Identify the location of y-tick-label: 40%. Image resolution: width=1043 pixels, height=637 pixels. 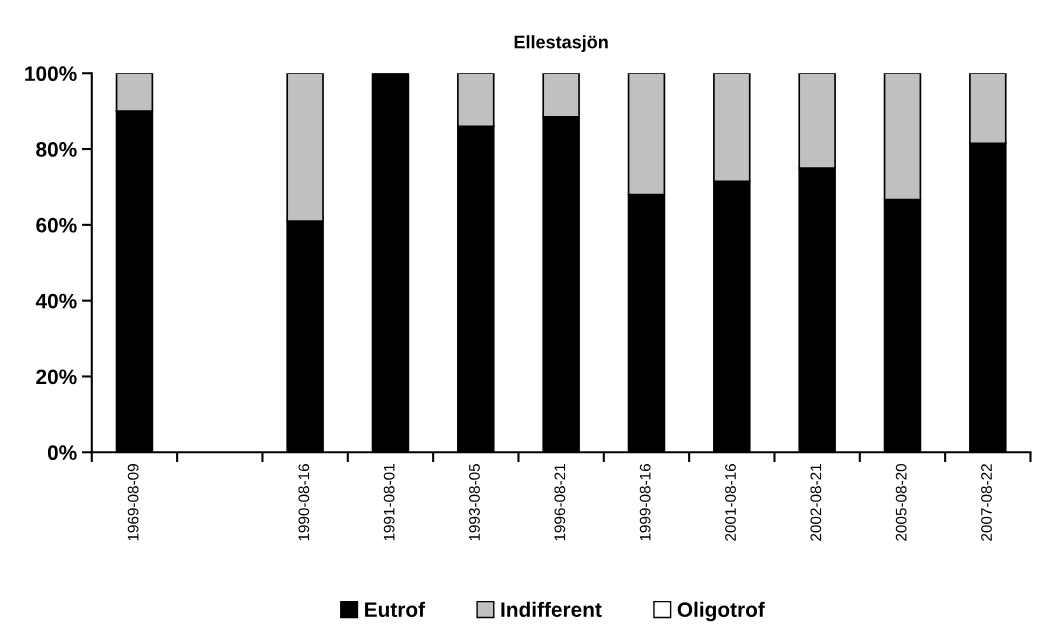
(56, 301).